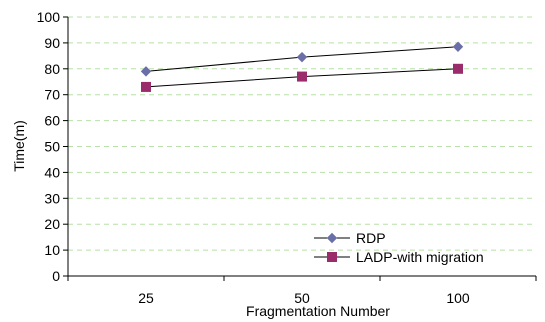  Describe the element at coordinates (52, 69) in the screenshot. I see `y-tick-label: 80` at that location.